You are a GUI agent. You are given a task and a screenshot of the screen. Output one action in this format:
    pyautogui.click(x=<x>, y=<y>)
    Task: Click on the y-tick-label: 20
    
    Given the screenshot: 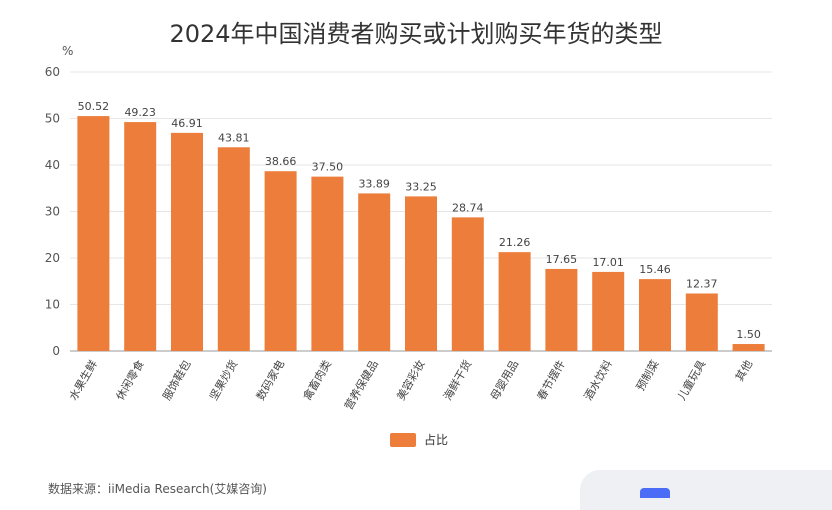 What is the action you would take?
    pyautogui.click(x=52, y=258)
    